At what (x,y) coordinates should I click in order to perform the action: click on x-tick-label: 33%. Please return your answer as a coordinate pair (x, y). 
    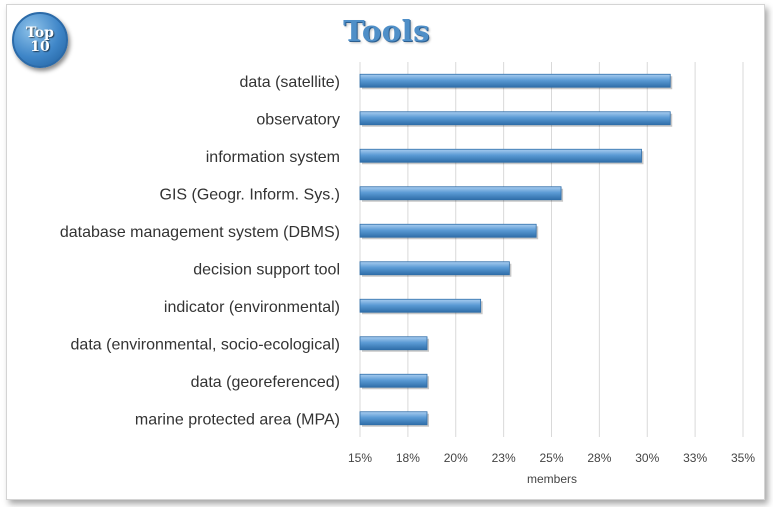
    Looking at the image, I should click on (695, 458).